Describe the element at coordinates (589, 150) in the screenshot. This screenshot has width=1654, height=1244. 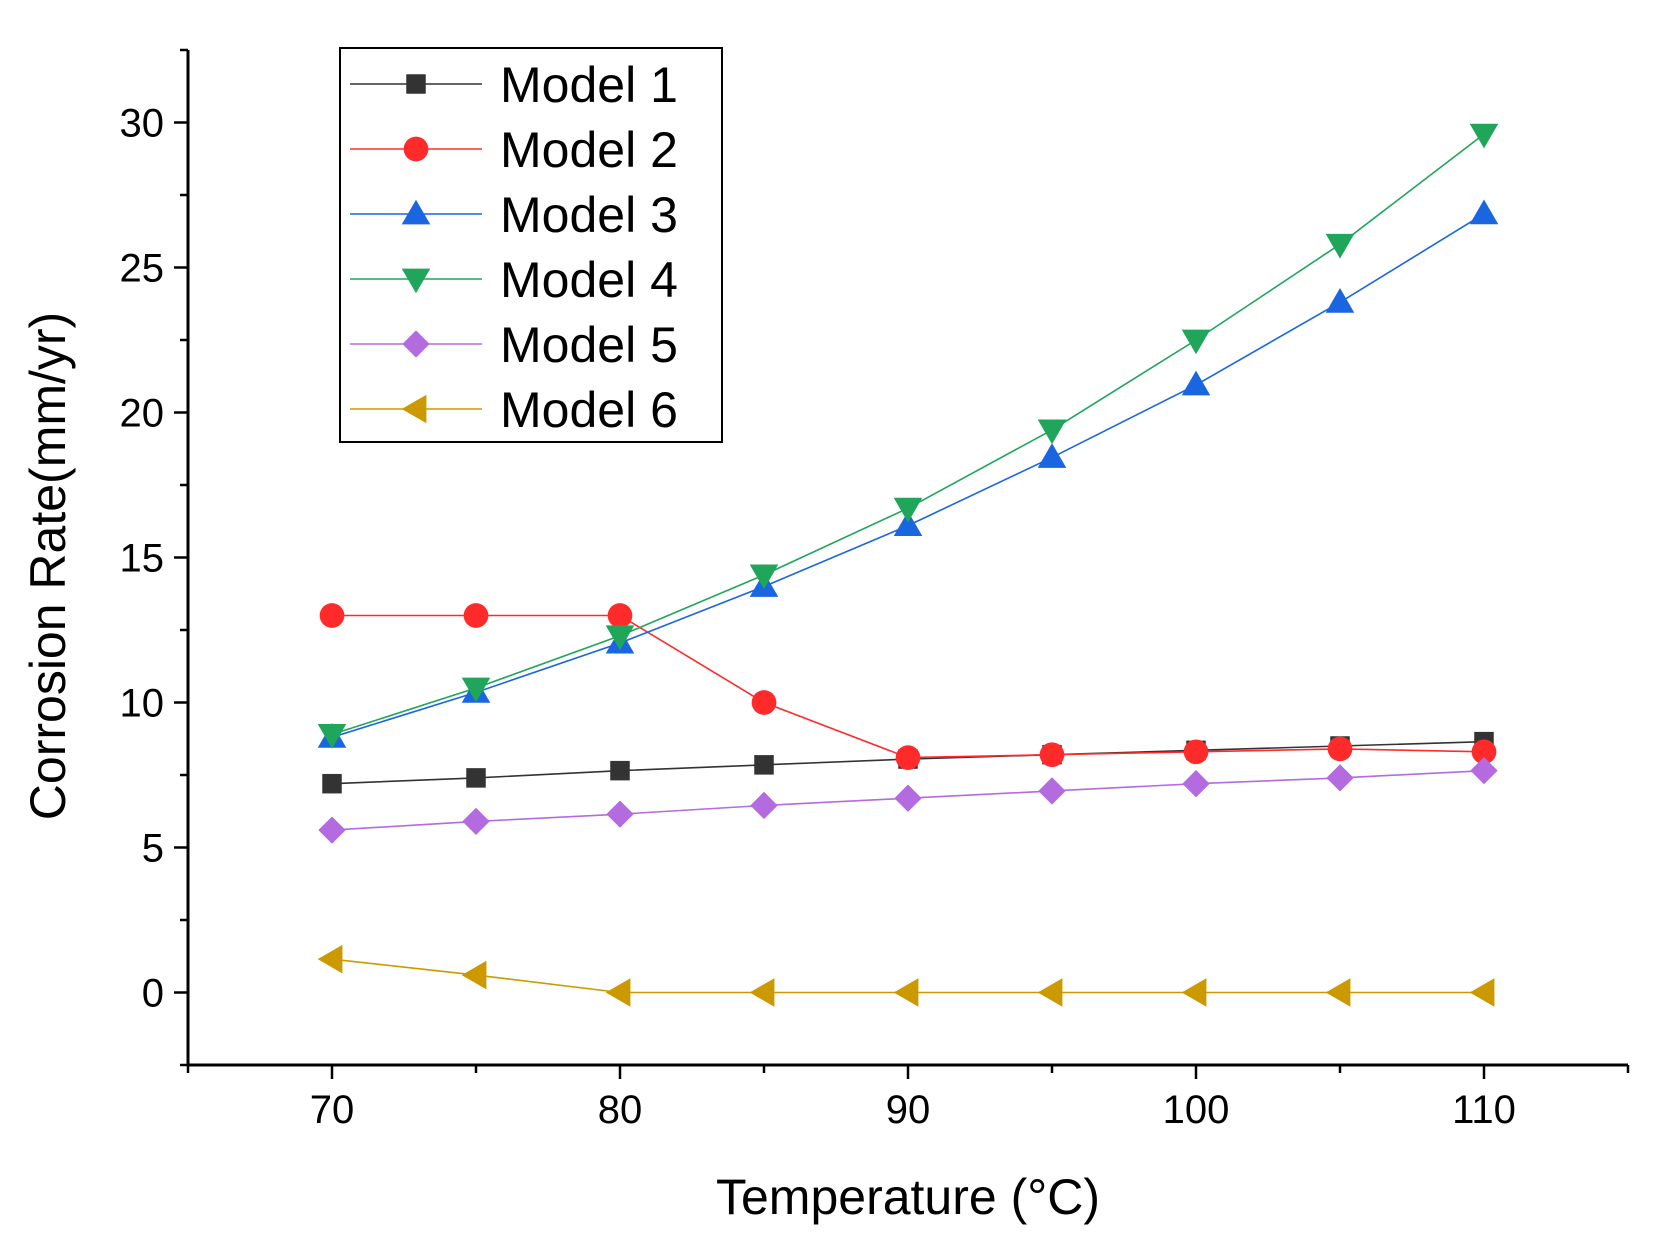
I see `legend-label: Model 2` at that location.